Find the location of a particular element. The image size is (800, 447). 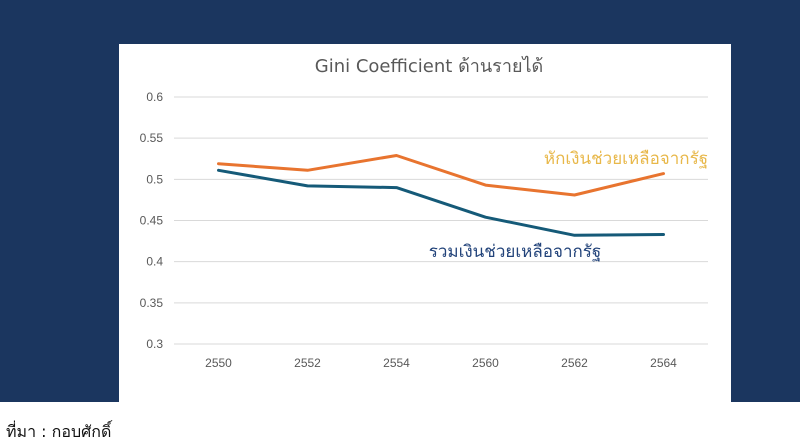

y-tick-label: 0.55 is located at coordinates (152, 138).